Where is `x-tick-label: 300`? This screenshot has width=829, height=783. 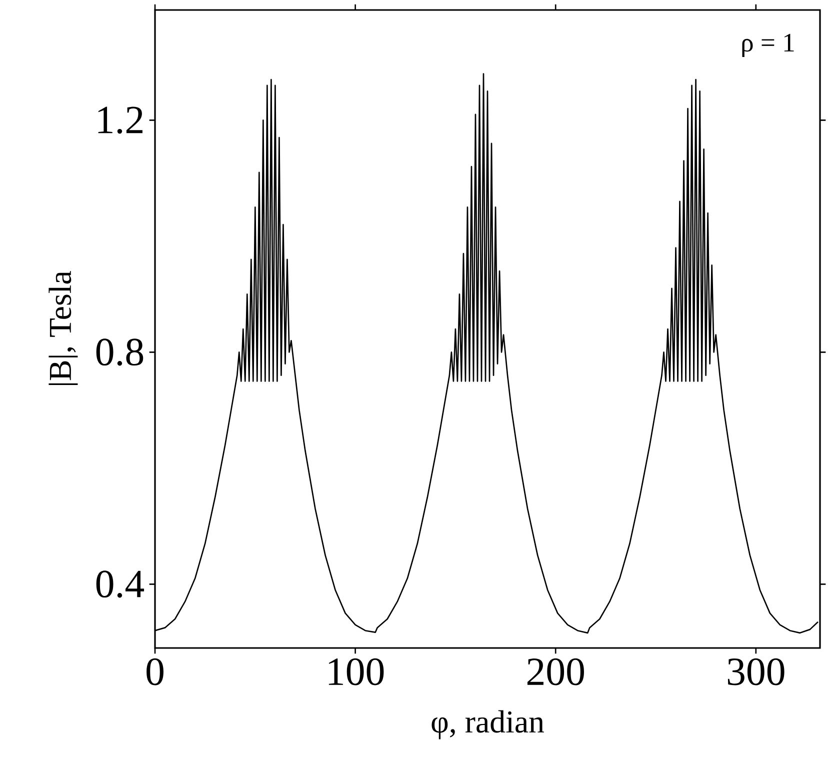 x-tick-label: 300 is located at coordinates (756, 672).